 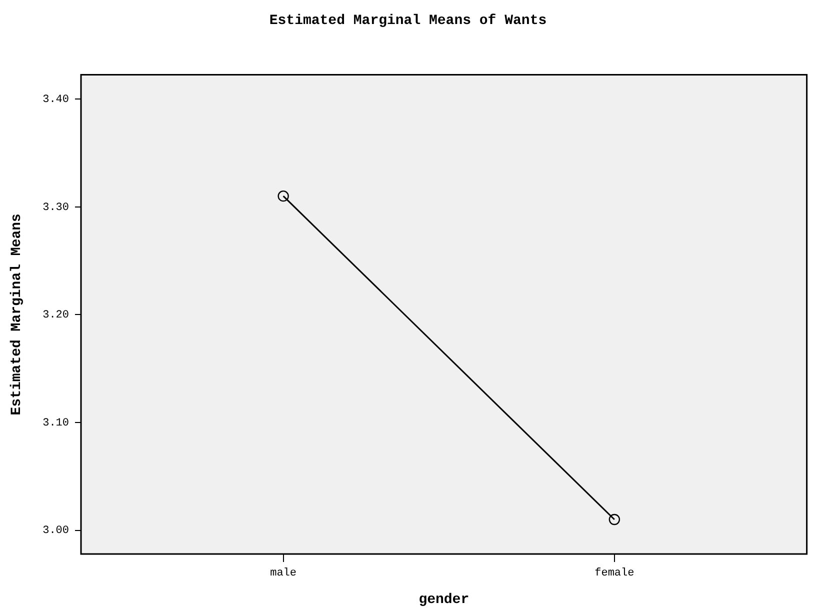 What do you see at coordinates (55, 423) in the screenshot?
I see `y-tick-label: 3.10` at bounding box center [55, 423].